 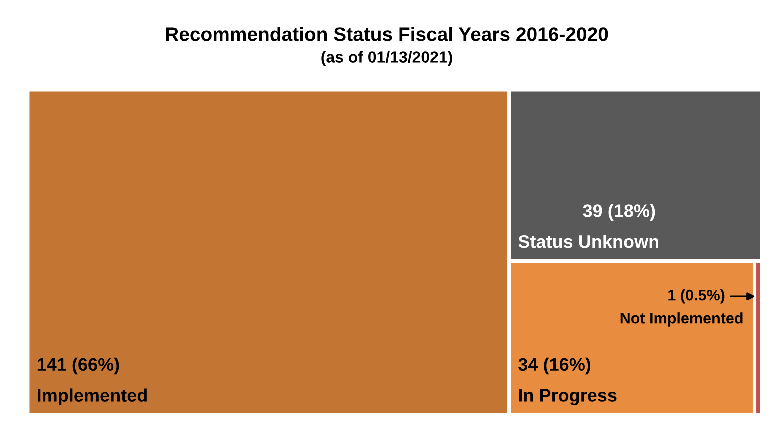 What do you see at coordinates (696, 297) in the screenshot?
I see `data-label: 1 (0.5%)` at bounding box center [696, 297].